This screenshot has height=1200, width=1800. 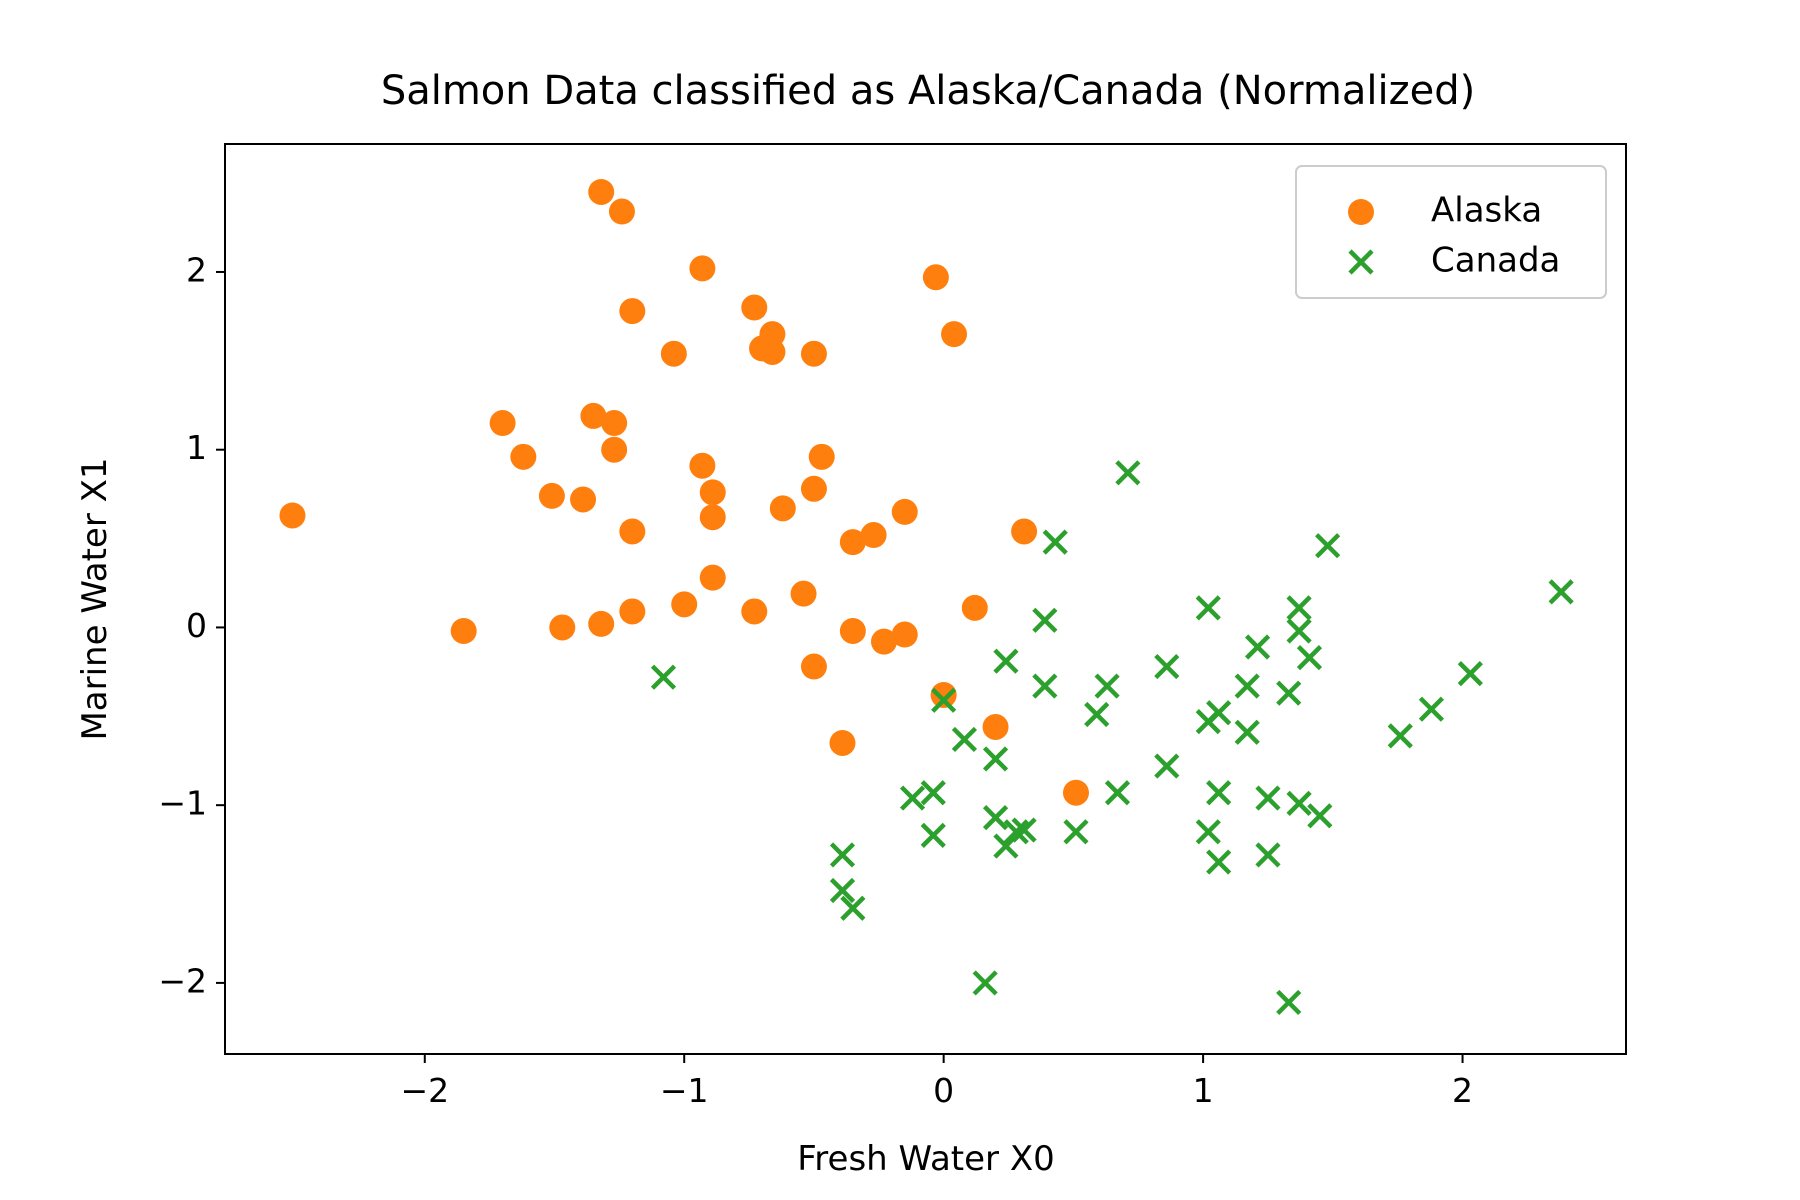 I want to click on y-tick-label: 1, so click(x=196, y=447).